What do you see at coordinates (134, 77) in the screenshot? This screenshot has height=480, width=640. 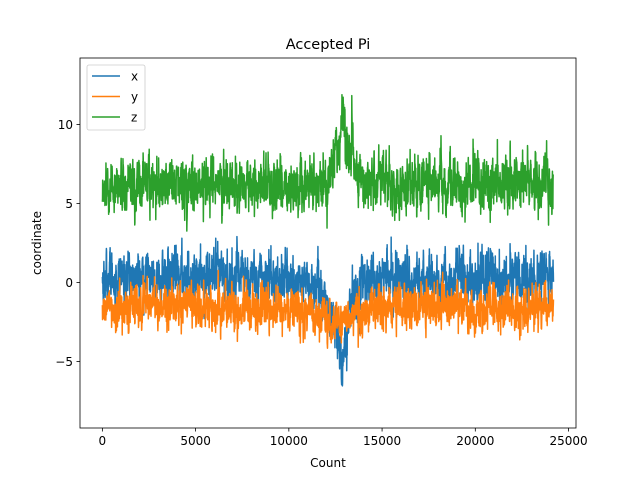 I see `legend-label-x: x` at bounding box center [134, 77].